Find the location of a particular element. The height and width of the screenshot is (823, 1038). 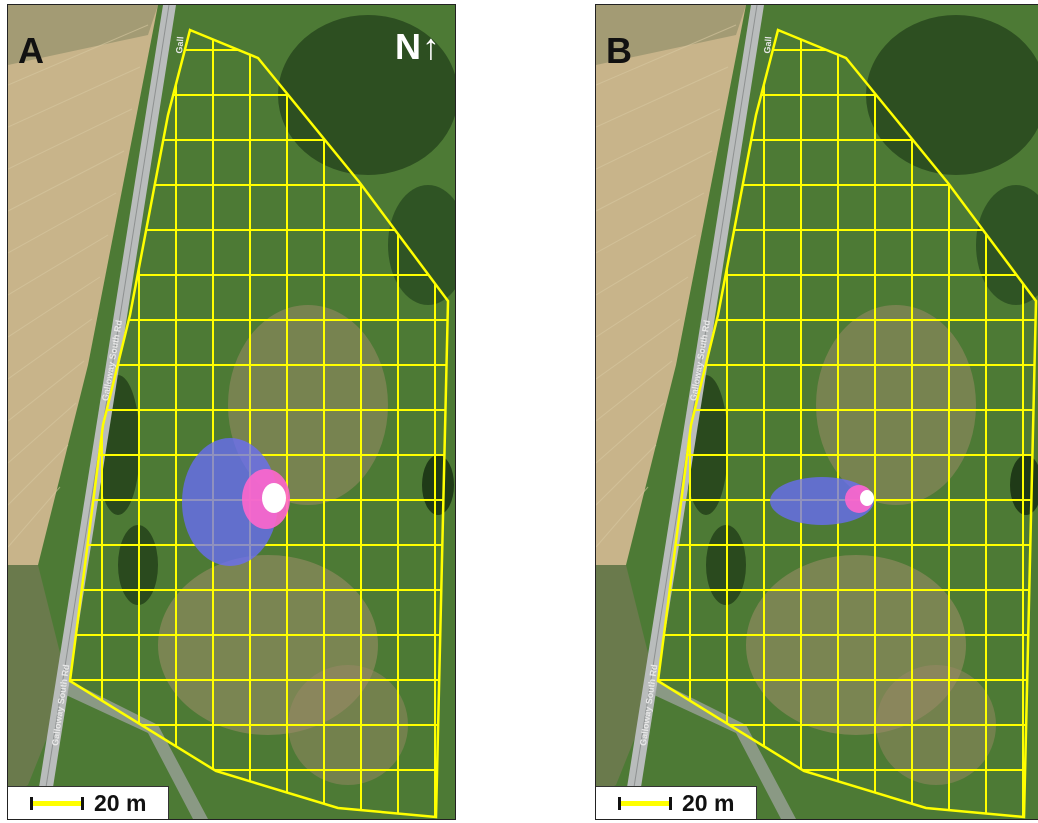

north-arrow-icon: N↑ is located at coordinates (418, 46).